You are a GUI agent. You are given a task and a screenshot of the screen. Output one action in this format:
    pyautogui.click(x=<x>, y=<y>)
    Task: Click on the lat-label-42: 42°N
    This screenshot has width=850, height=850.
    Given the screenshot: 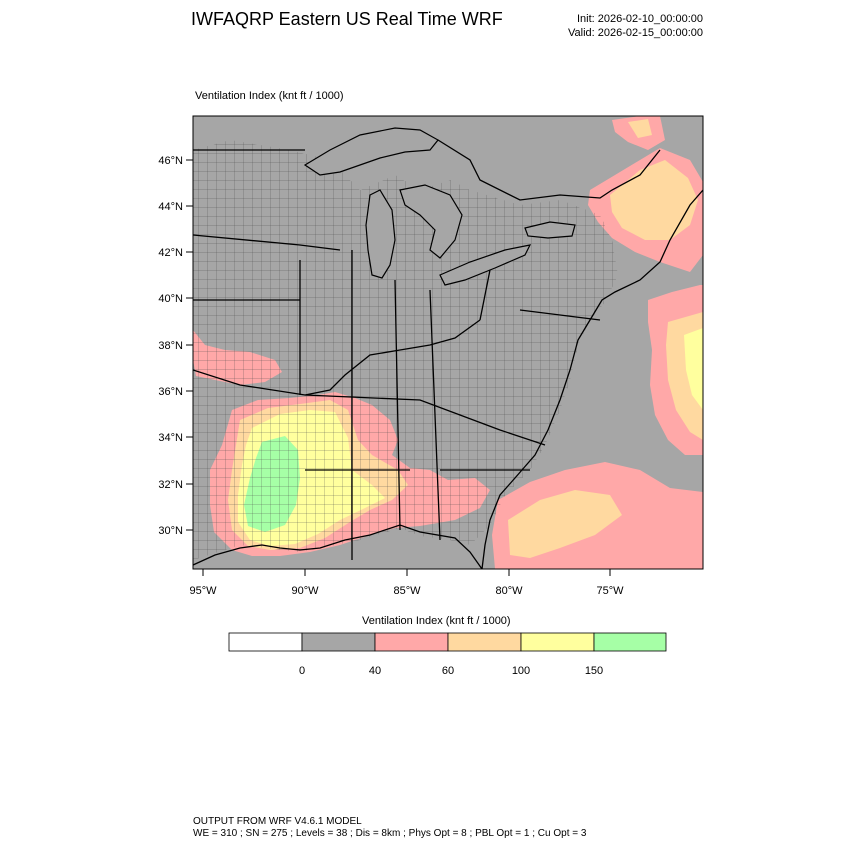 What is the action you would take?
    pyautogui.click(x=170, y=253)
    